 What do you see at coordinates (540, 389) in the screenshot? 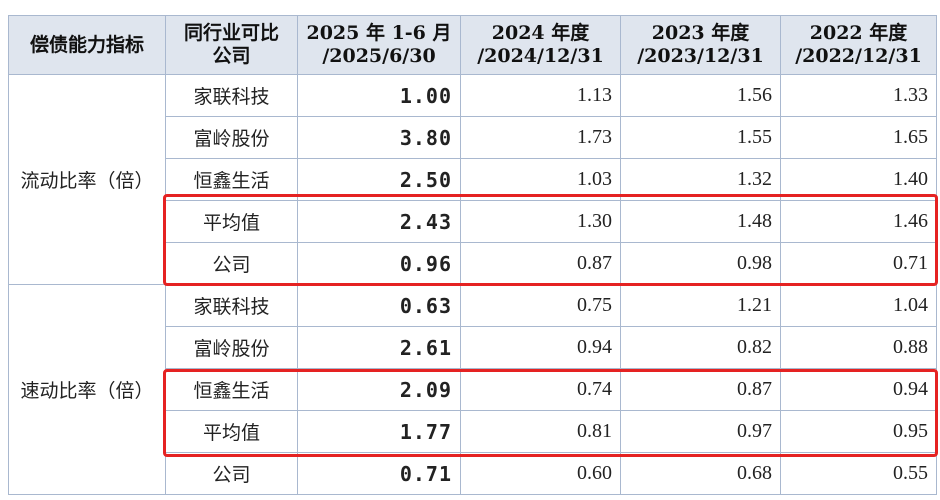
I see `value-cell: 0.74` at bounding box center [540, 389].